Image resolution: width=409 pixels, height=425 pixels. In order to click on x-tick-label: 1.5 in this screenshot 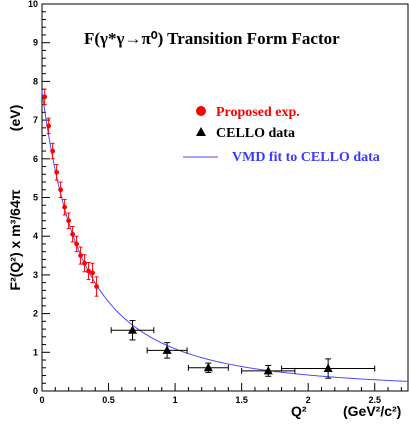, I will do `click(241, 400)`.